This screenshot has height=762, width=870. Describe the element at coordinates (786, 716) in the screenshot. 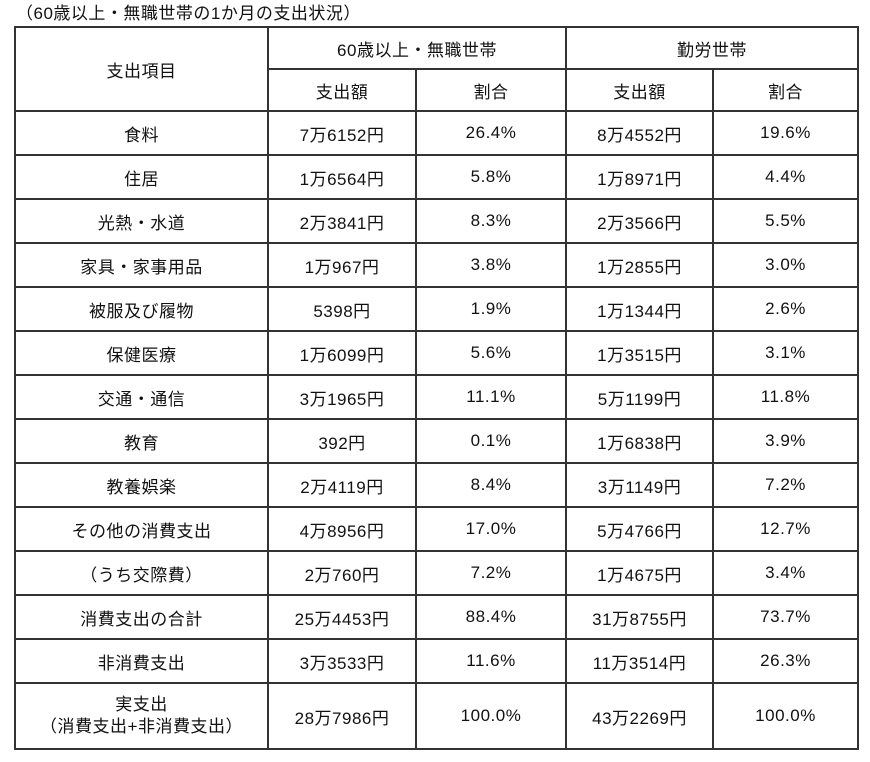

I see `worker-ratio-cell: 100.0%` at that location.